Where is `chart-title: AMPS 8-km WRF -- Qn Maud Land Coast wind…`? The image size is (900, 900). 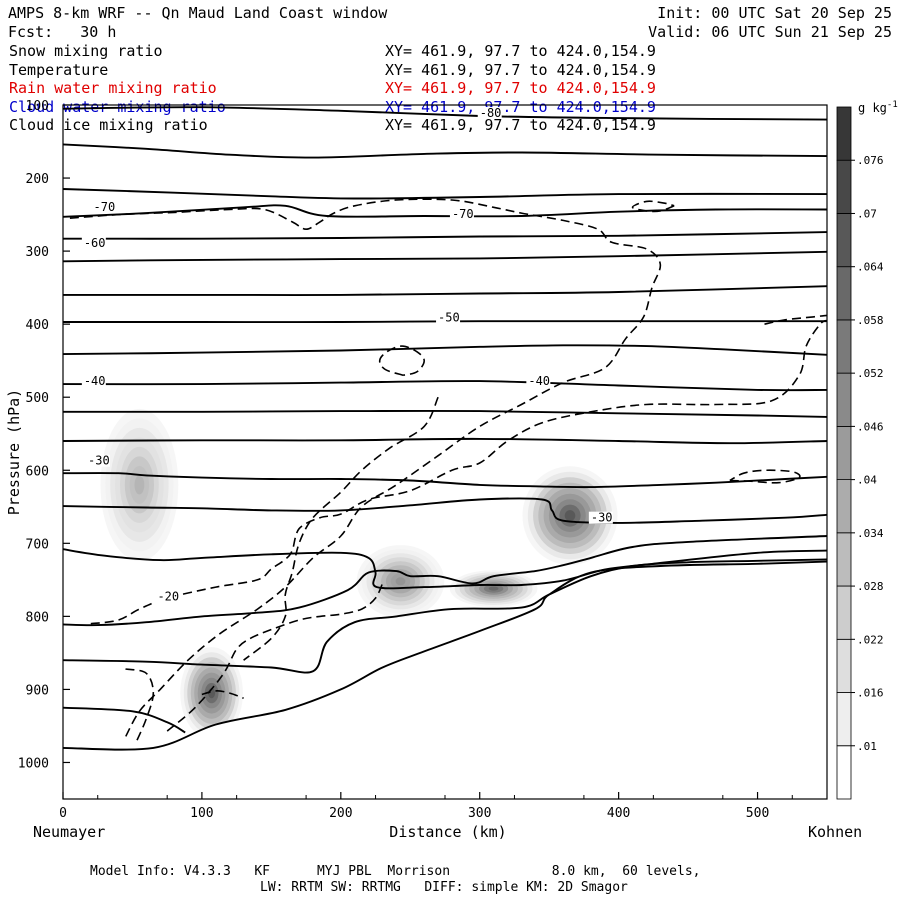
chart-title: AMPS 8-km WRF -- Qn Maud Land Coast wind… is located at coordinates (198, 13).